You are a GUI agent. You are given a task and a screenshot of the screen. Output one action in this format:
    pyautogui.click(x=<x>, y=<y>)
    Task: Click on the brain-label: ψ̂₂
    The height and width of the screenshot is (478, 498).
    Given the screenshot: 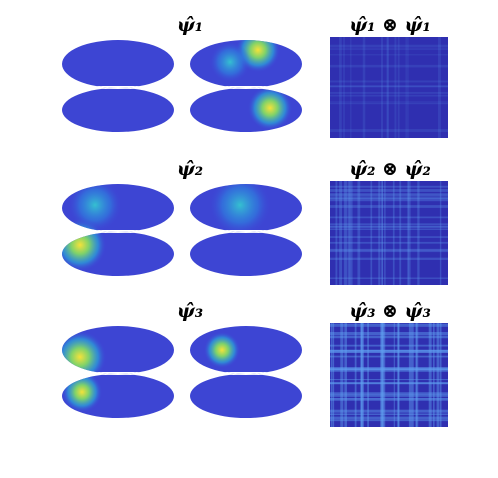 What is the action you would take?
    pyautogui.click(x=190, y=169)
    